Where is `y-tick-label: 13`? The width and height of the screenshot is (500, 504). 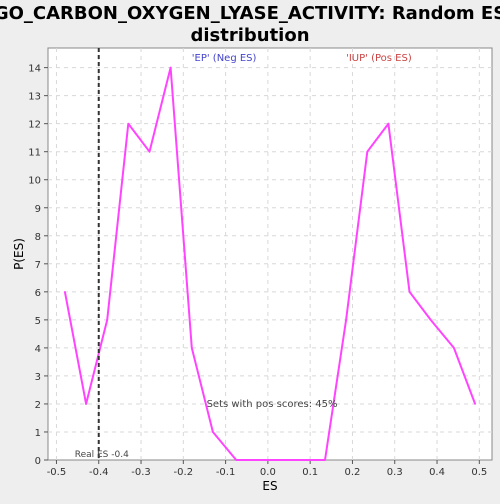 y-tick-label: 13 is located at coordinates (34, 97).